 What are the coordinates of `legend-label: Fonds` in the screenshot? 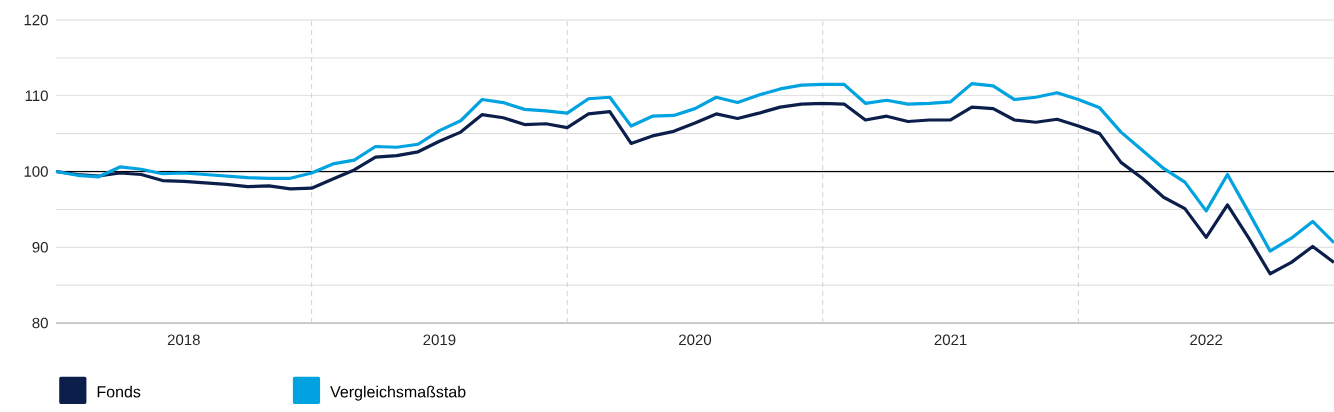 It's located at (119, 391).